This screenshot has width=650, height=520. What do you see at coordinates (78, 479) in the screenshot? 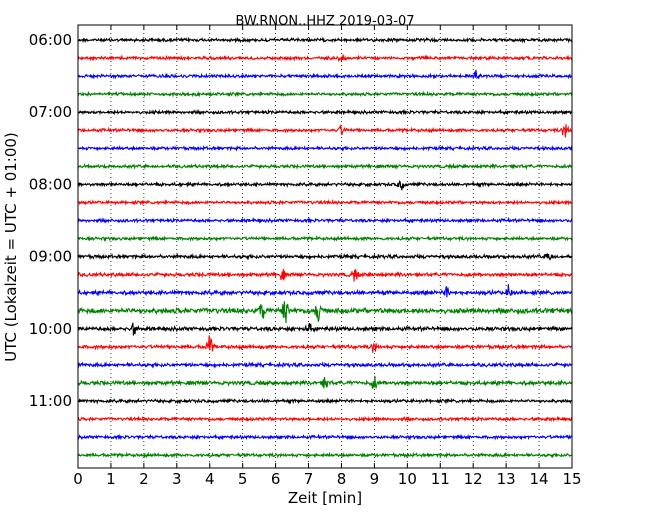
I see `x-tick-label: 0` at bounding box center [78, 479].